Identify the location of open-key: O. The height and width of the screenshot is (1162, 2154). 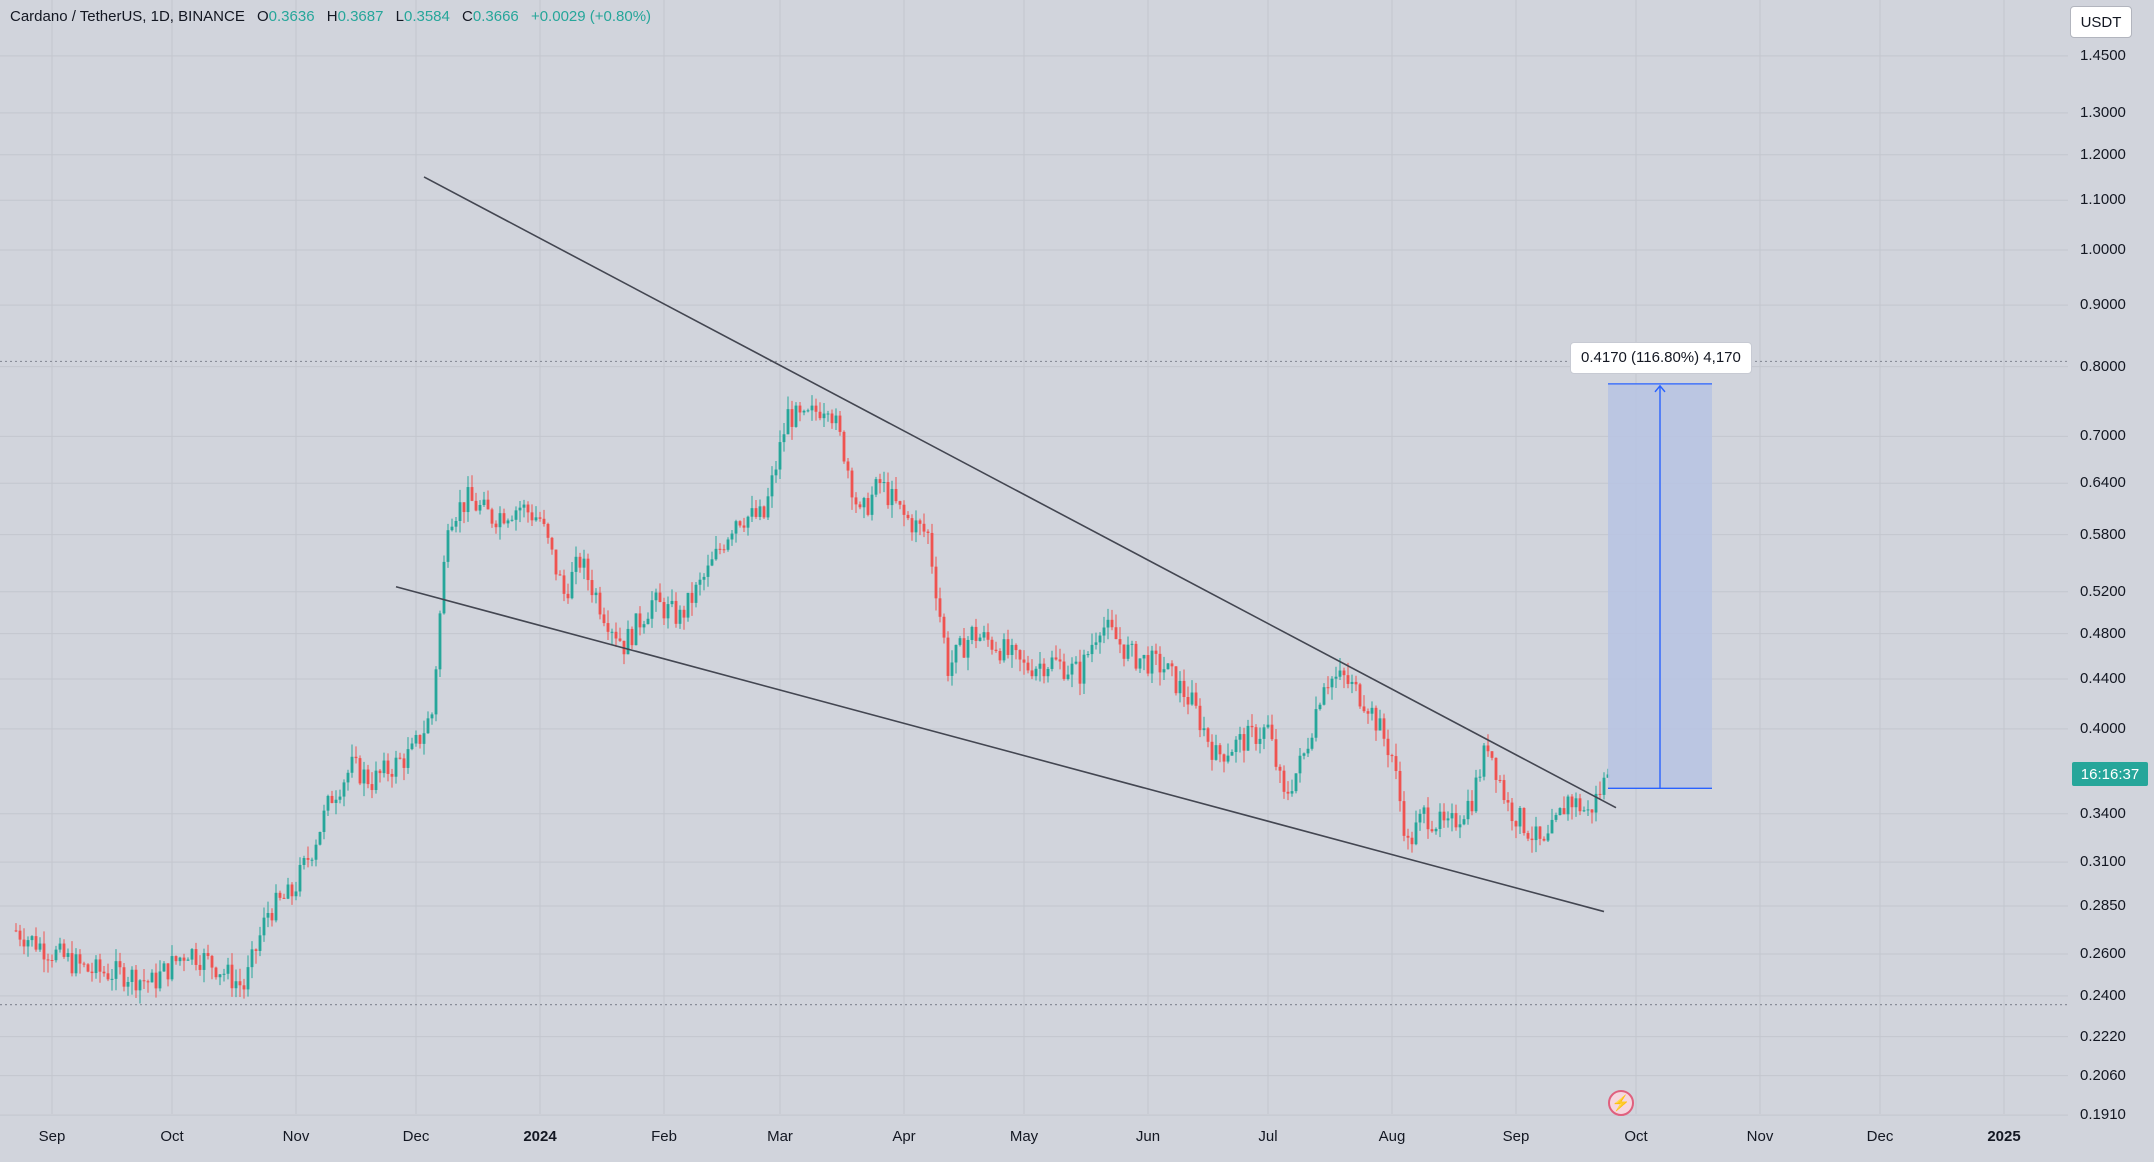
(263, 16).